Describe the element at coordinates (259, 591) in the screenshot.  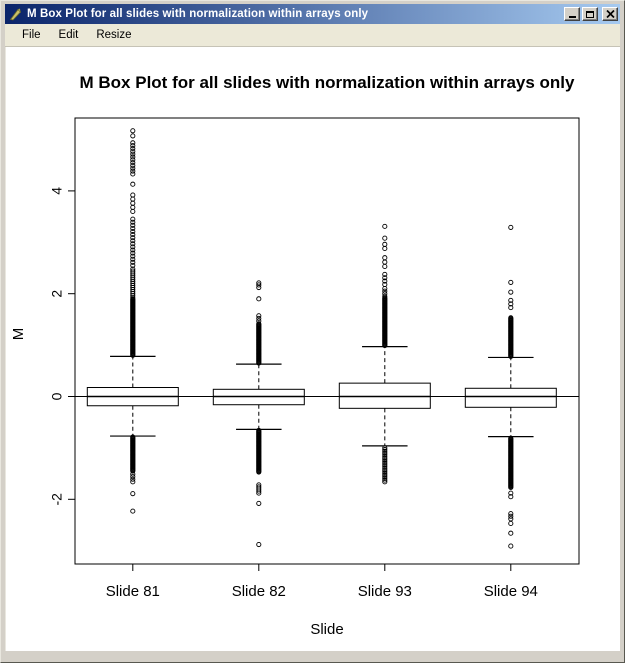
I see `x-tick-label: Slide 82` at that location.